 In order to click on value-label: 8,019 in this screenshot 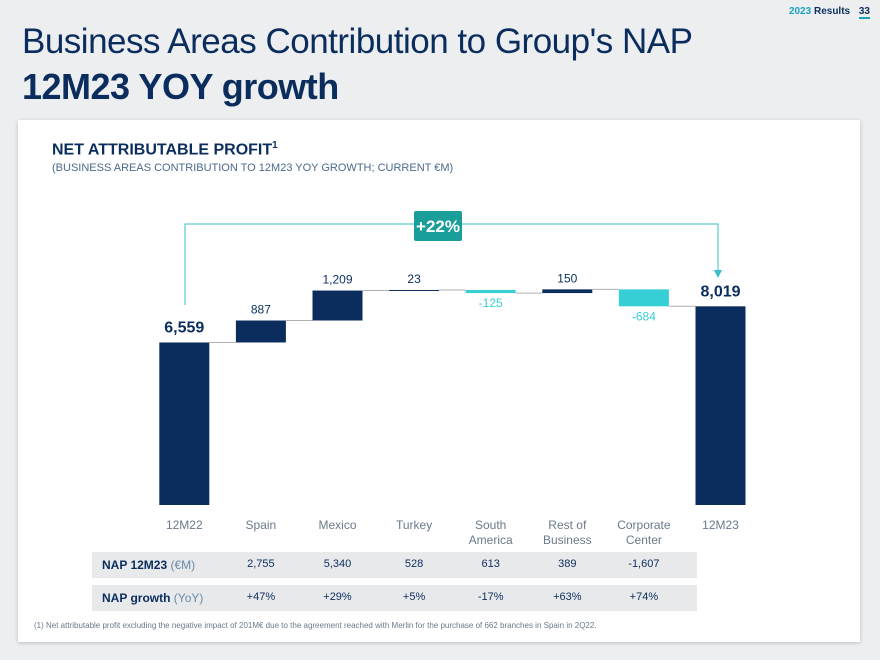, I will do `click(720, 291)`.